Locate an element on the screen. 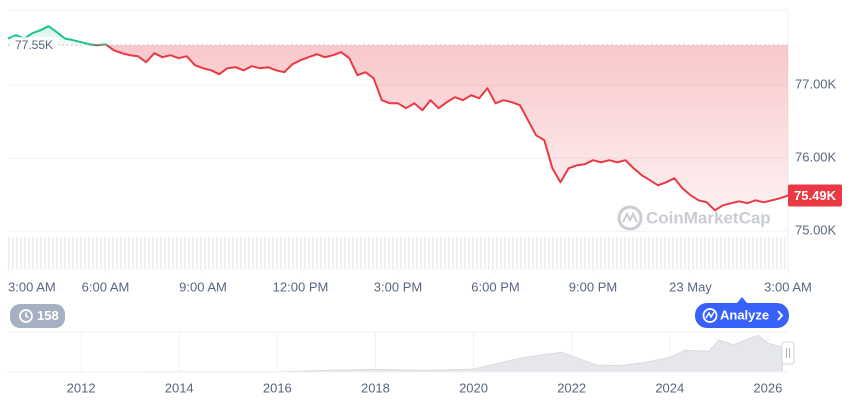  y-tick-label: 76.00K is located at coordinates (816, 157).